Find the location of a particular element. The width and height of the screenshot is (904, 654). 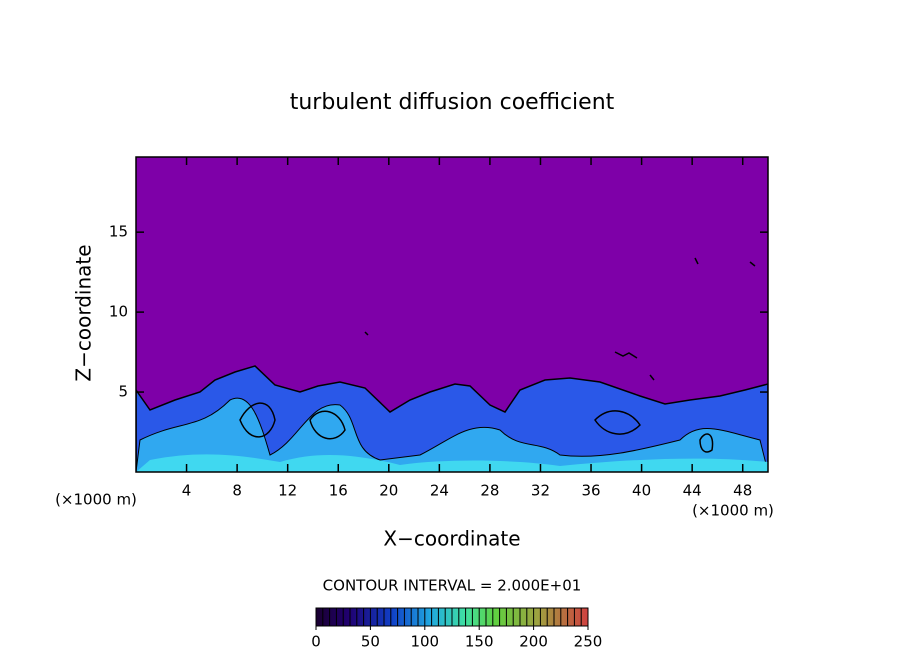

x-tick-label: 40 is located at coordinates (641, 491).